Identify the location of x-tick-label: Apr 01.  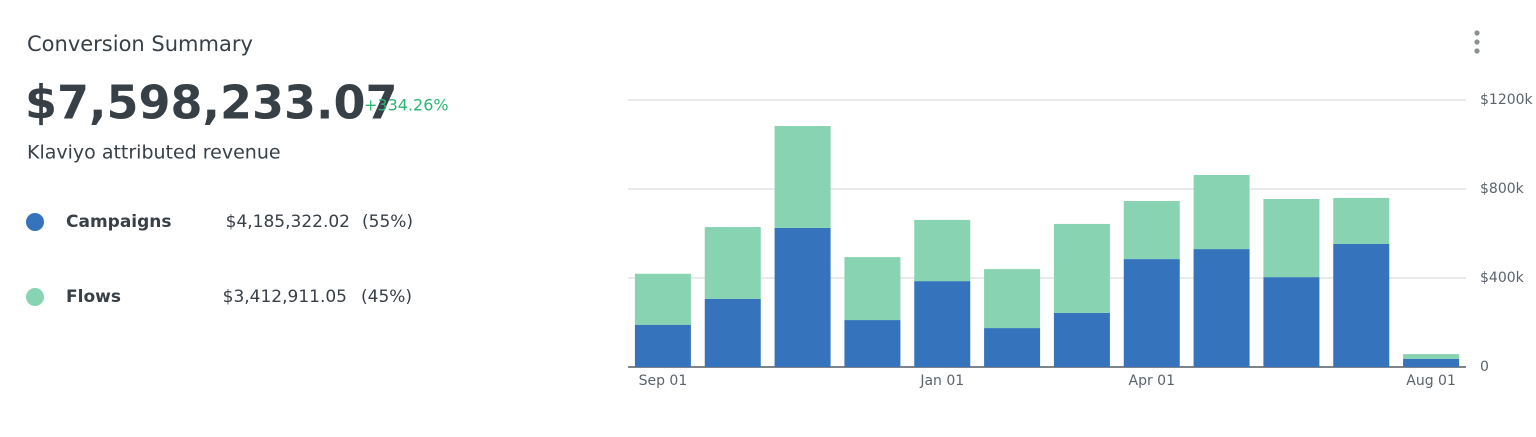
(1152, 381).